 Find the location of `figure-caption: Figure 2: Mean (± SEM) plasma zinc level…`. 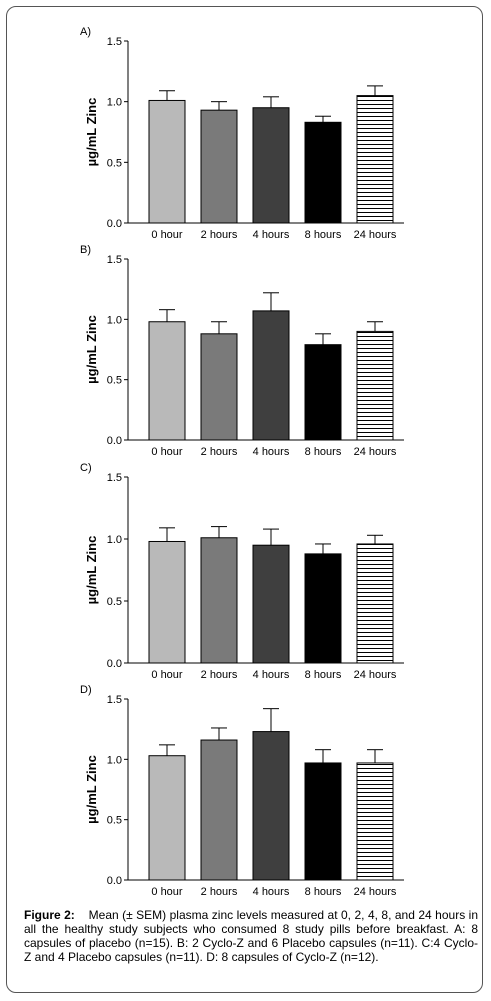

figure-caption: Figure 2: Mean (± SEM) plasma zinc level… is located at coordinates (251, 936).